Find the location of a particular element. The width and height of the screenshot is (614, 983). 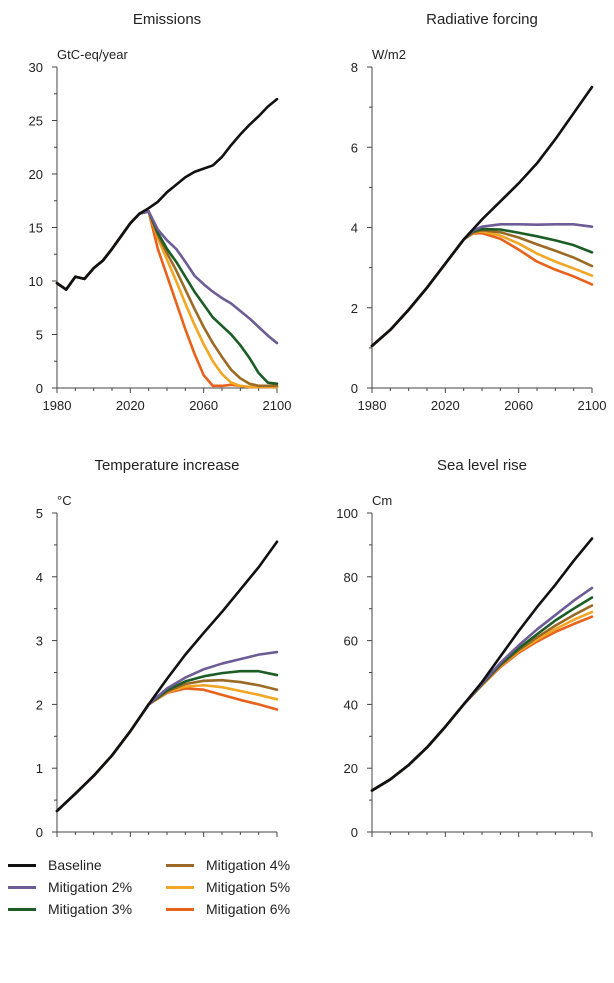

y-tick-label: 10 is located at coordinates (36, 281).